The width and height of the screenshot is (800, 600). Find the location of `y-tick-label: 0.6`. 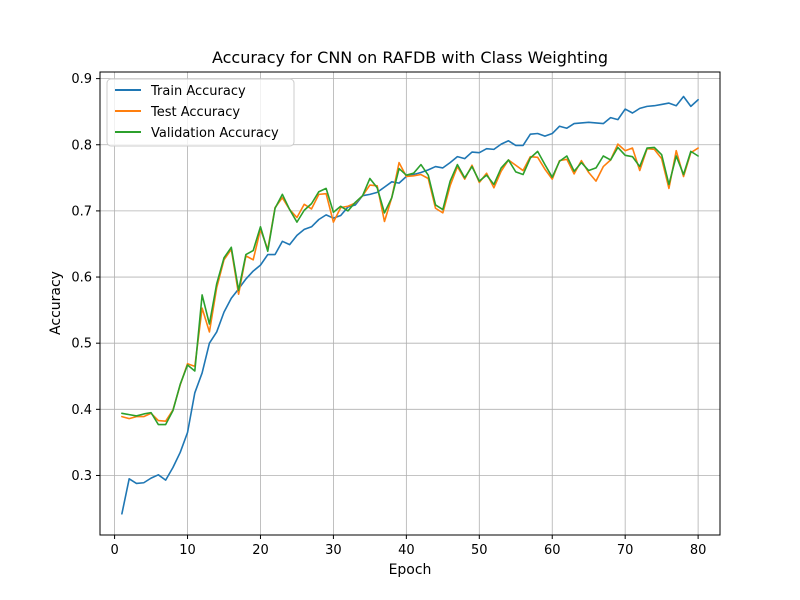

y-tick-label: 0.6 is located at coordinates (81, 278).